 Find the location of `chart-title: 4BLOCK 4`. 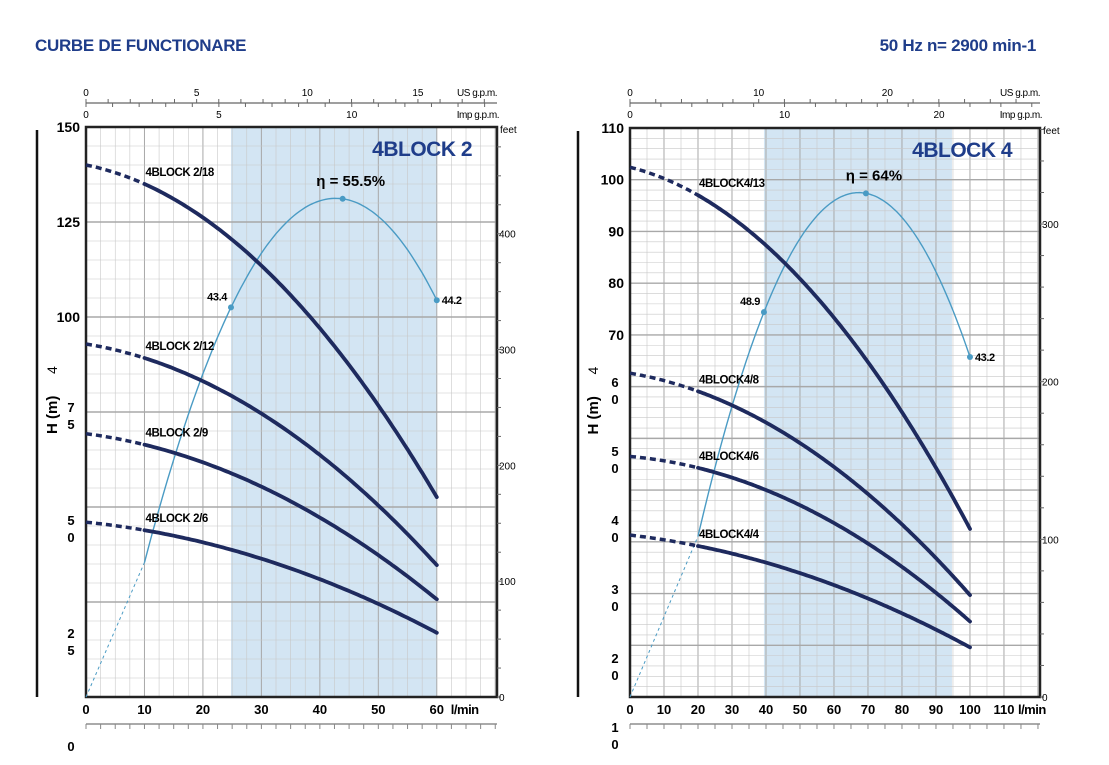

chart-title: 4BLOCK 4 is located at coordinates (962, 150).